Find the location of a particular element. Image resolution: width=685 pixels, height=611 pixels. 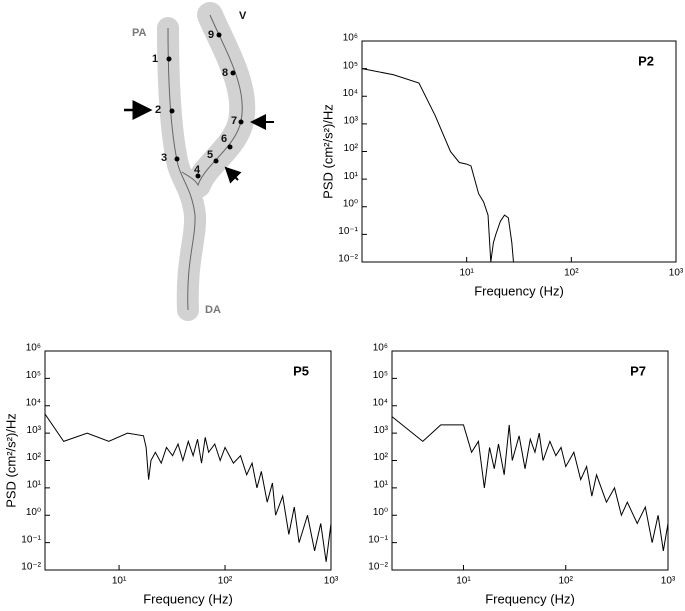

diagram-label: 6 is located at coordinates (224, 139).